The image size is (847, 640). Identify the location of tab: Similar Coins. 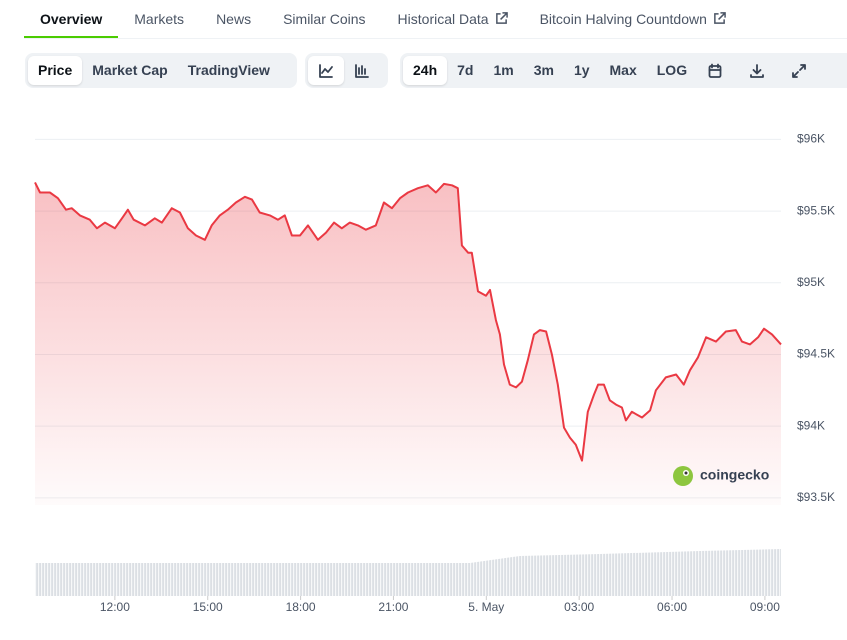
(324, 19).